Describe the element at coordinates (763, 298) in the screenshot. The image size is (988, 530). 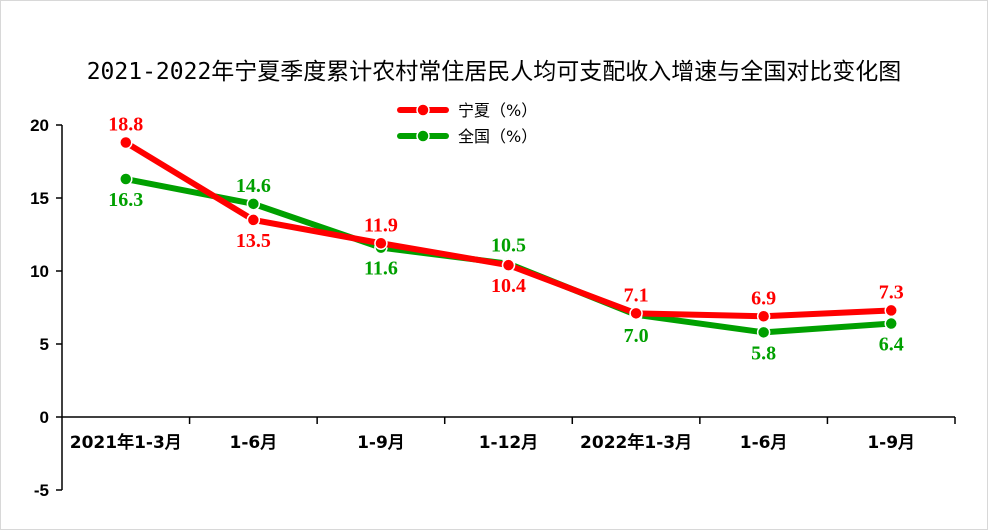
I see `data-label: 6.9` at that location.